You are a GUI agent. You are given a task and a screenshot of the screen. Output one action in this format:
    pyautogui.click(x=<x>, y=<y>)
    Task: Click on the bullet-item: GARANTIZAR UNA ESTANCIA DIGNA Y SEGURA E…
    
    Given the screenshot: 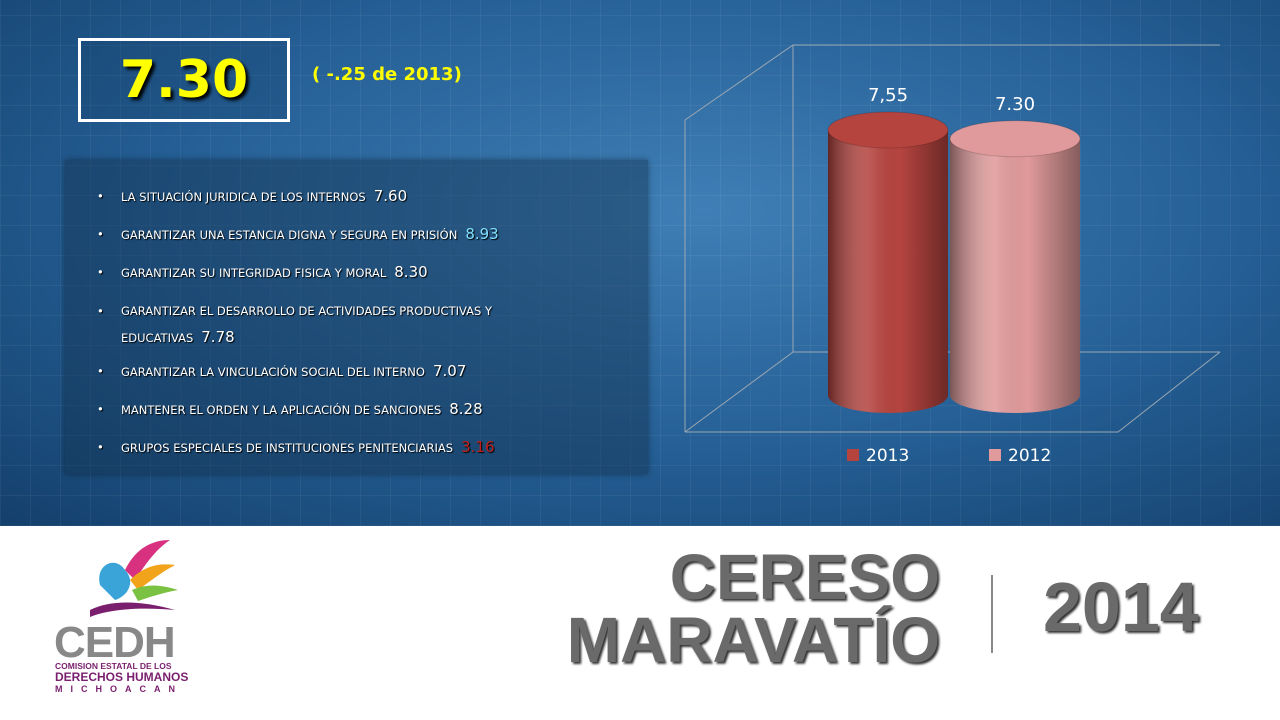 What is the action you would take?
    pyautogui.click(x=339, y=234)
    